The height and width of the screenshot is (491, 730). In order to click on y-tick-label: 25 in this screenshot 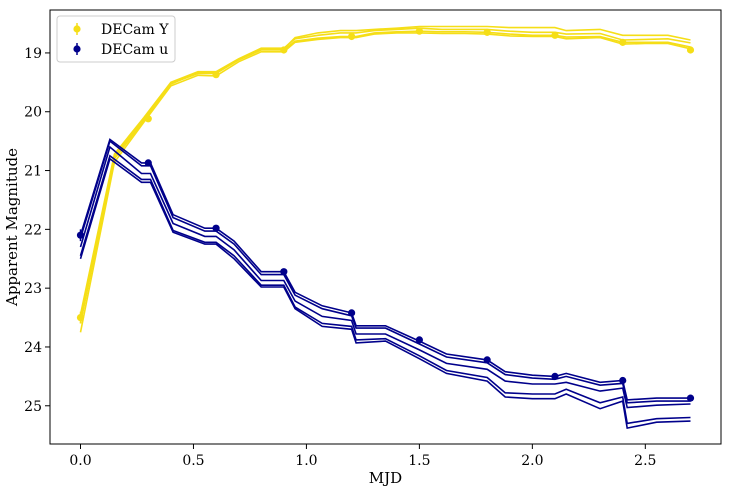, I will do `click(33, 407)`.